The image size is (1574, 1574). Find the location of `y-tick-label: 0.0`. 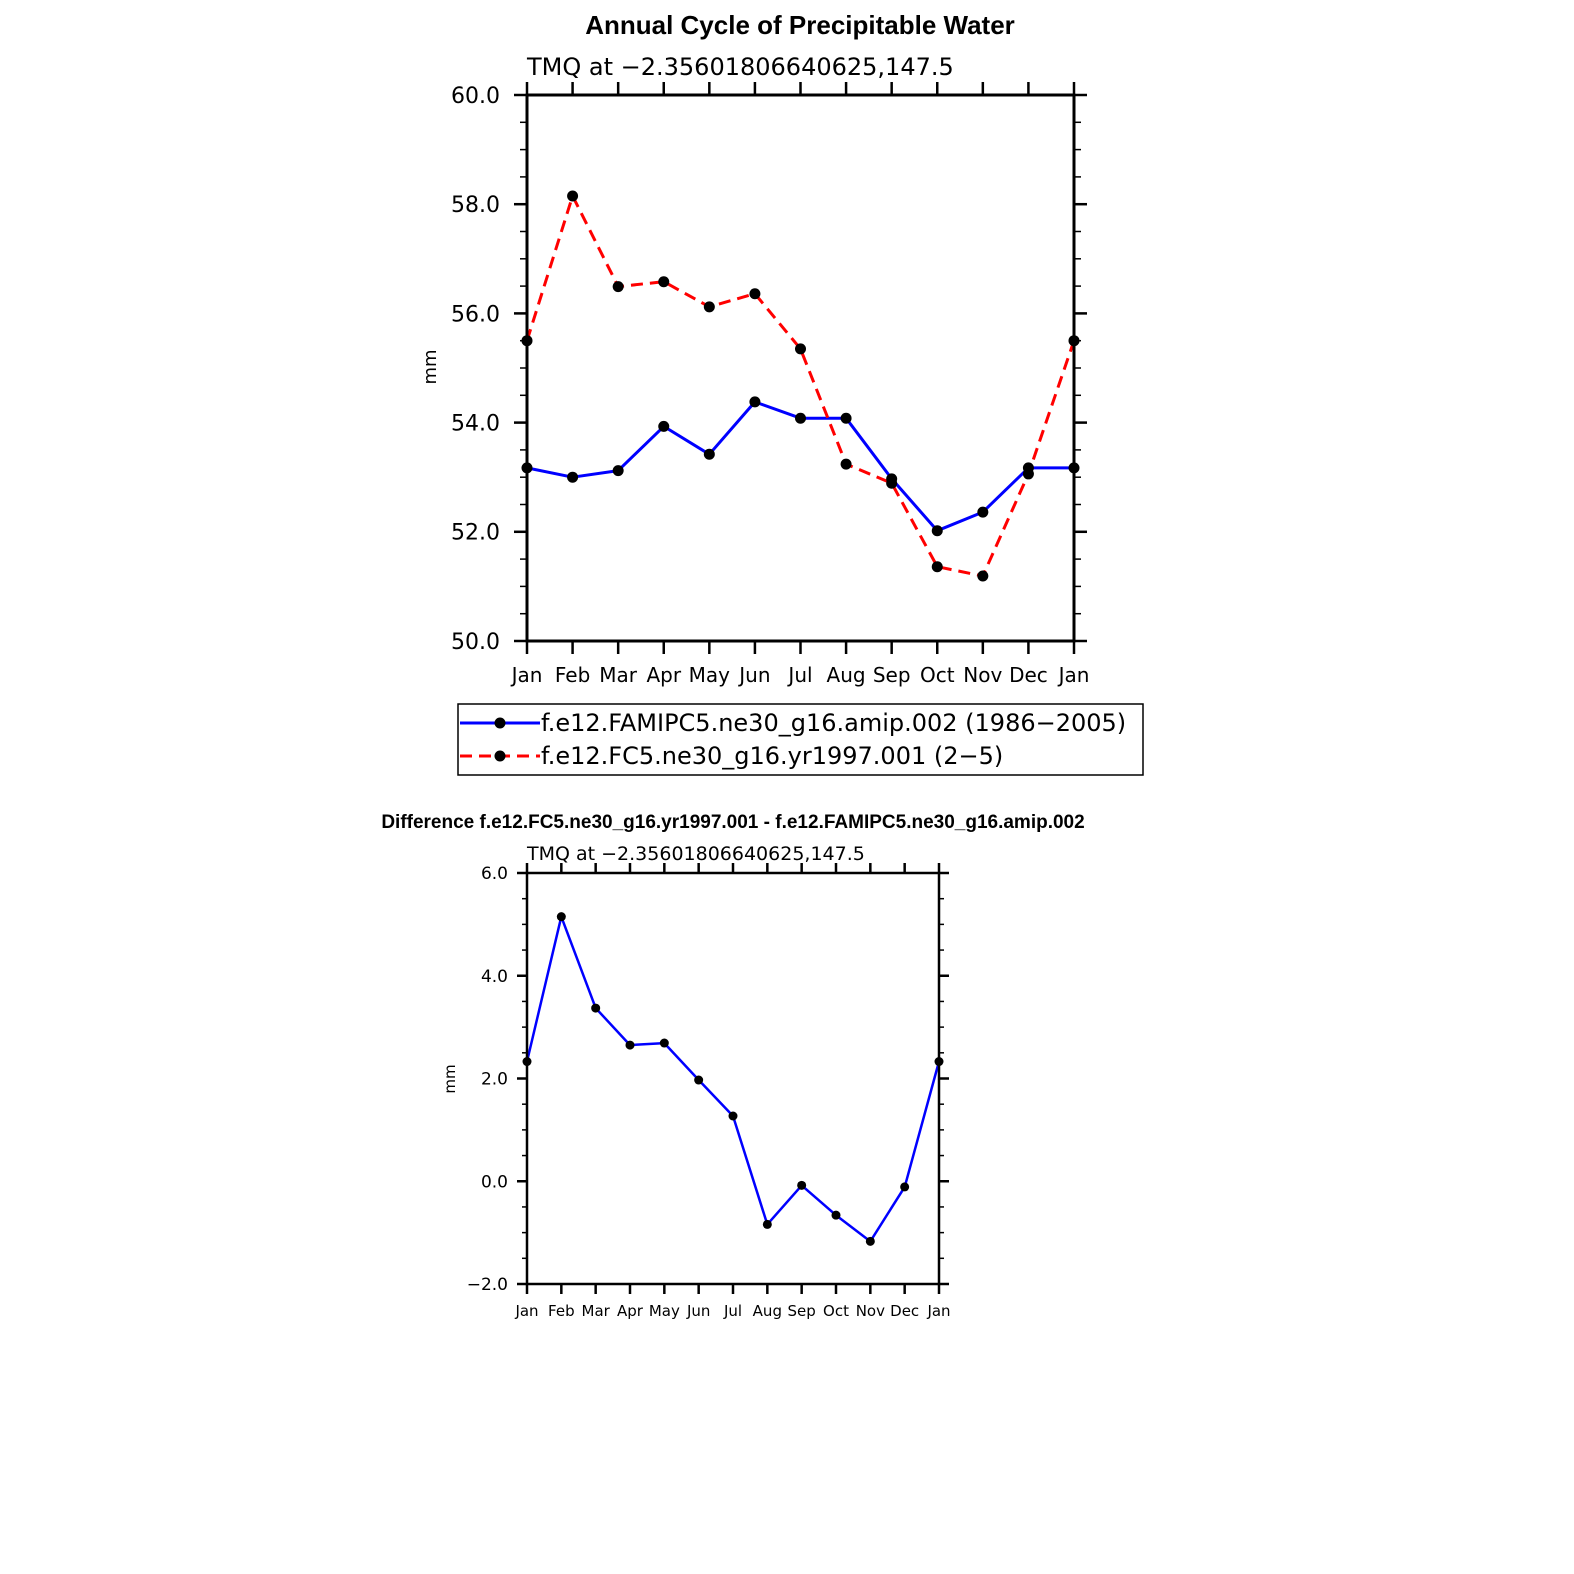

y-tick-label: 0.0 is located at coordinates (494, 1182).